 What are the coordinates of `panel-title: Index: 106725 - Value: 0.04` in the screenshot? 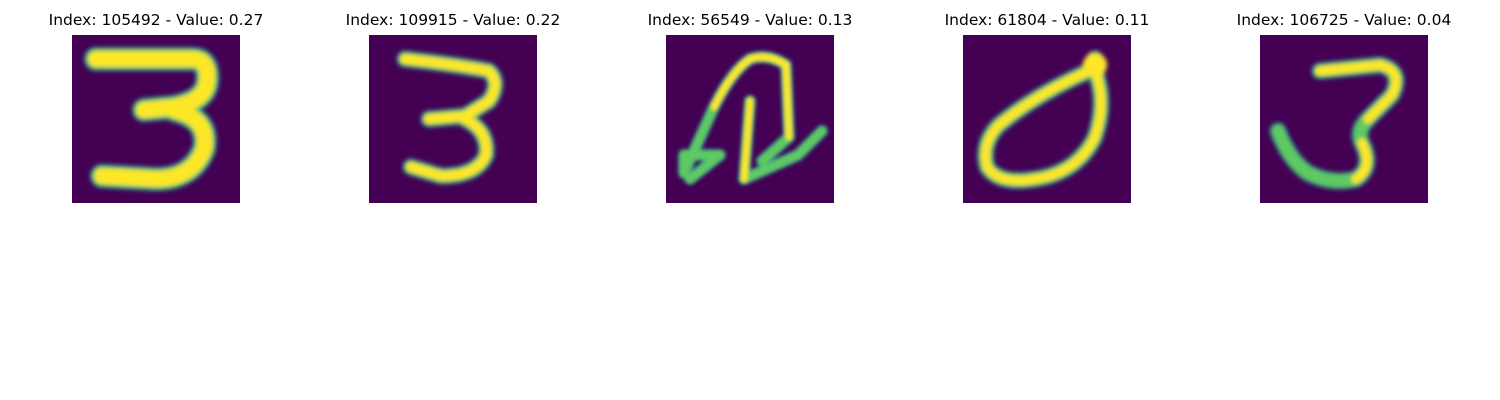 It's located at (1344, 20).